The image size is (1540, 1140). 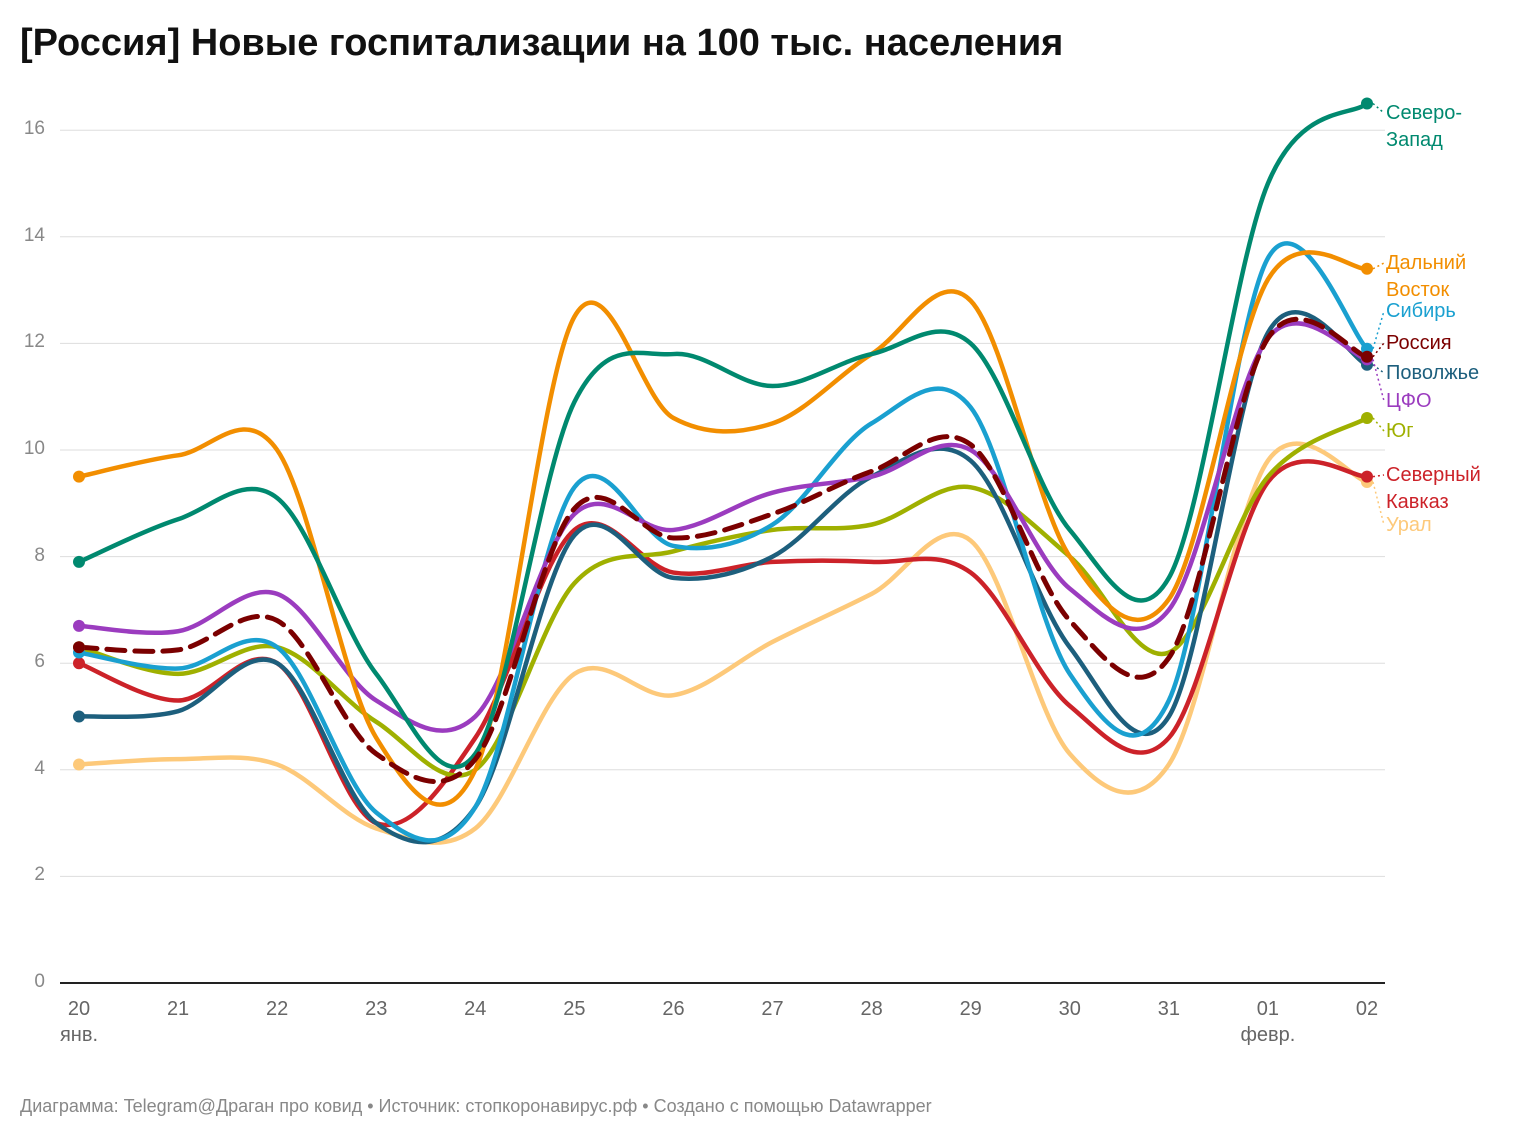 What do you see at coordinates (376, 1009) in the screenshot?
I see `x-tick-label: 23` at bounding box center [376, 1009].